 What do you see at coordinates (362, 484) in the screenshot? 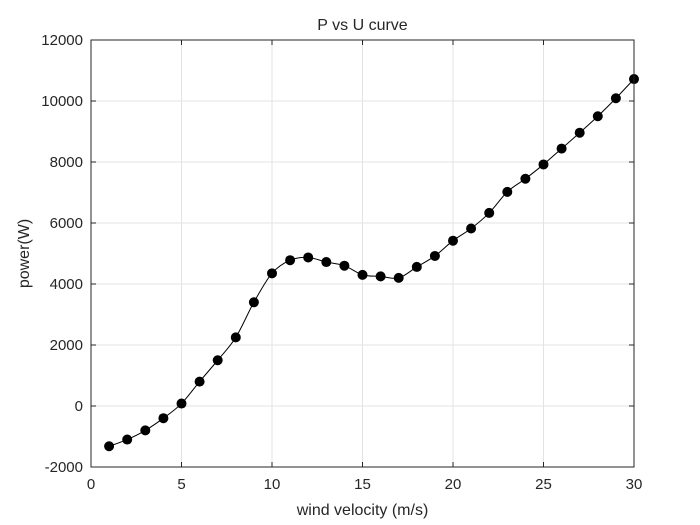
I see `x-tick-label: 15` at bounding box center [362, 484].